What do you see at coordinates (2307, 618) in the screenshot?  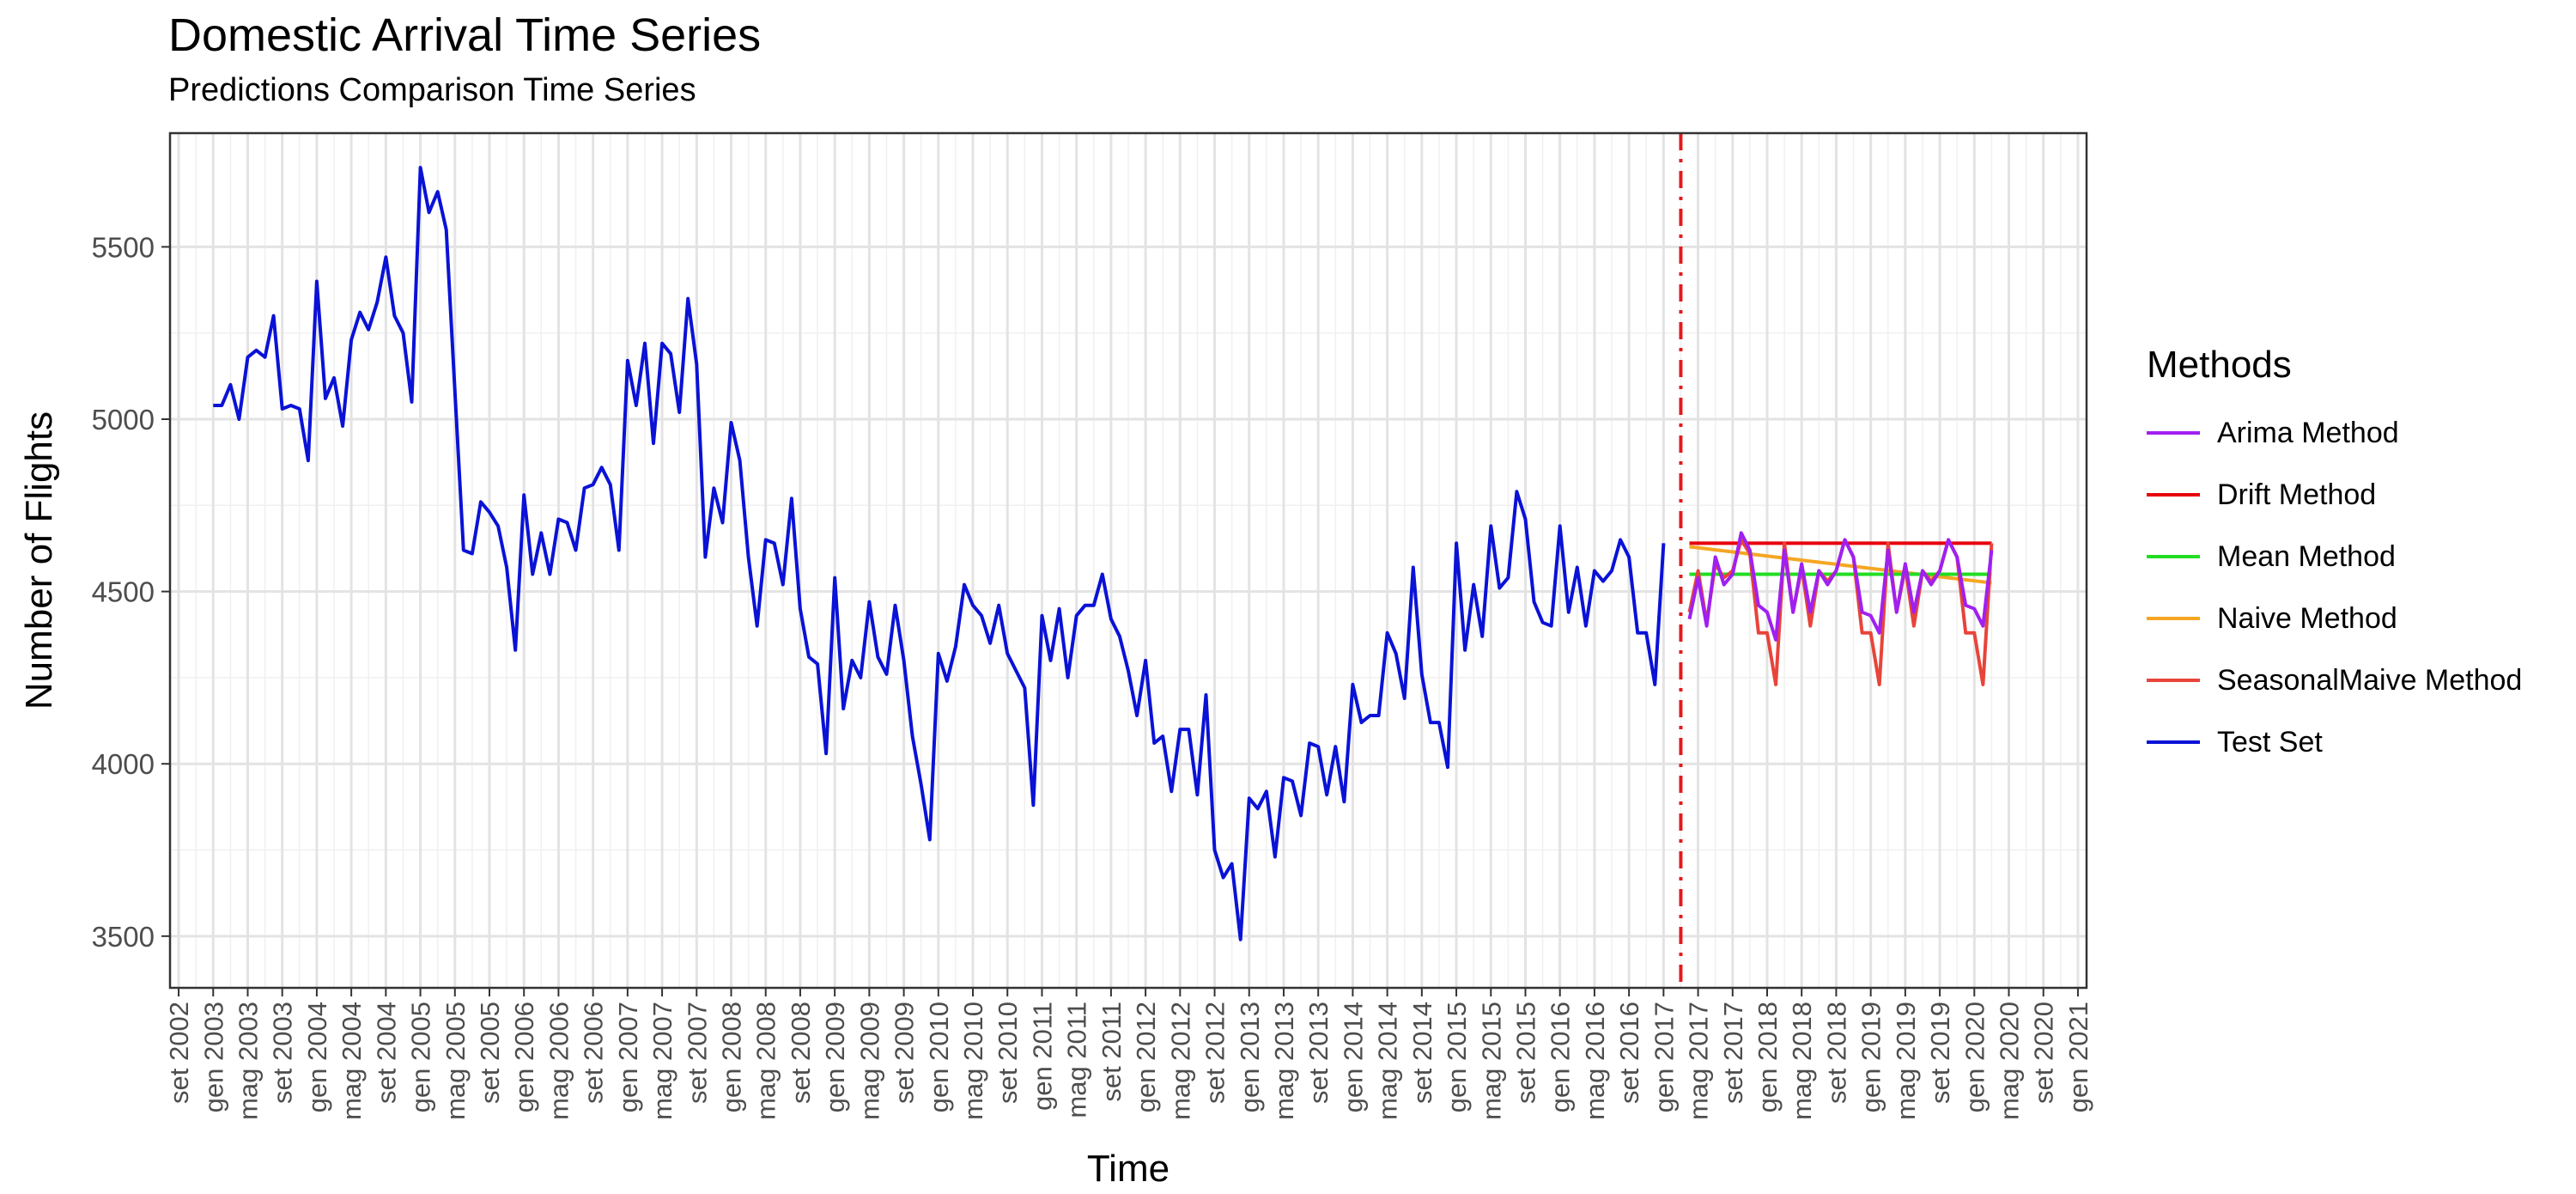 I see `legend-label: Naive Method` at bounding box center [2307, 618].